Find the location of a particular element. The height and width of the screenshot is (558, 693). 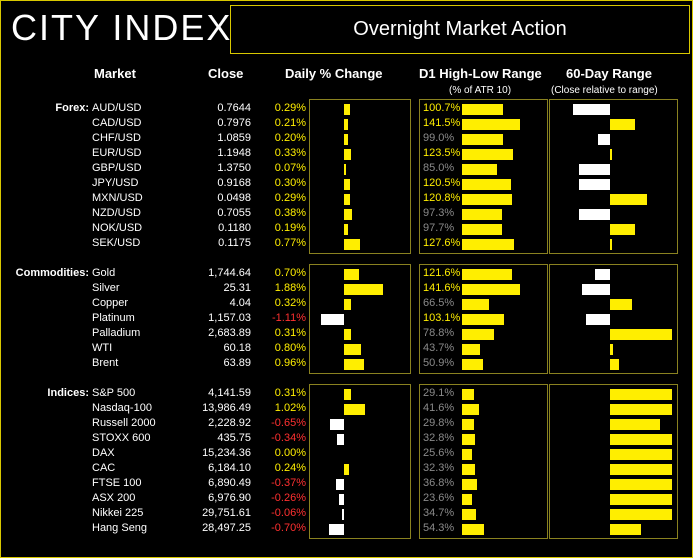

close-value: 25.31 is located at coordinates (237, 288).